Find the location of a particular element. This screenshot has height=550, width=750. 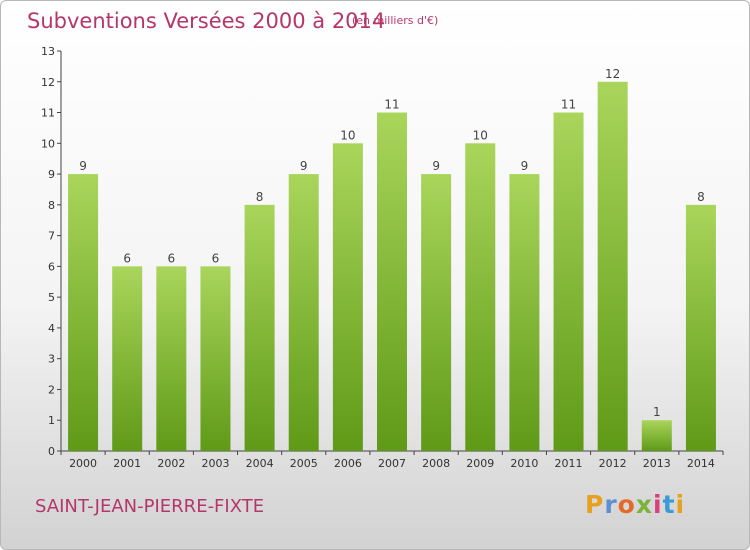

logo-letter: o is located at coordinates (626, 504).